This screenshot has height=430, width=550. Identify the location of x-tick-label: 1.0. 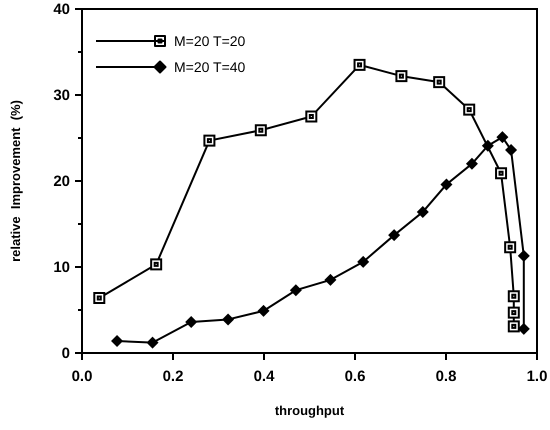
(537, 376).